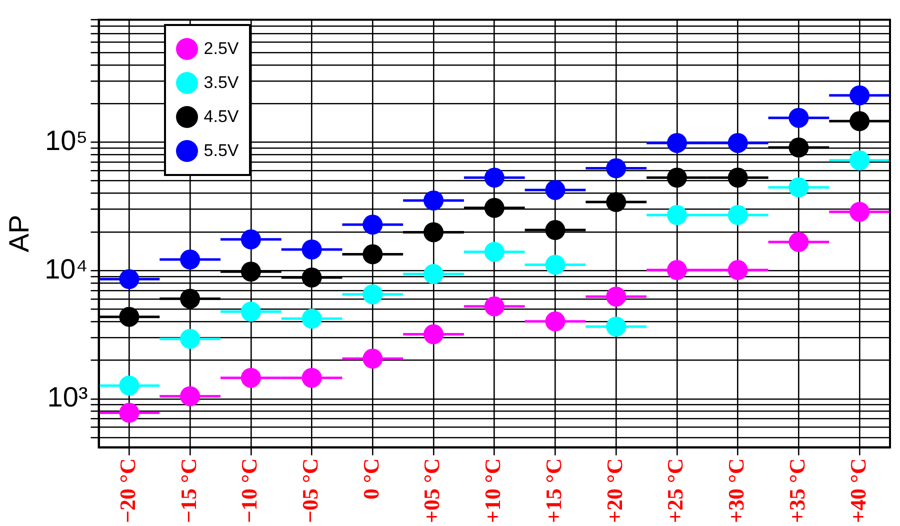 This screenshot has height=526, width=900. What do you see at coordinates (221, 116) in the screenshot?
I see `legend-label: 4.5V` at bounding box center [221, 116].